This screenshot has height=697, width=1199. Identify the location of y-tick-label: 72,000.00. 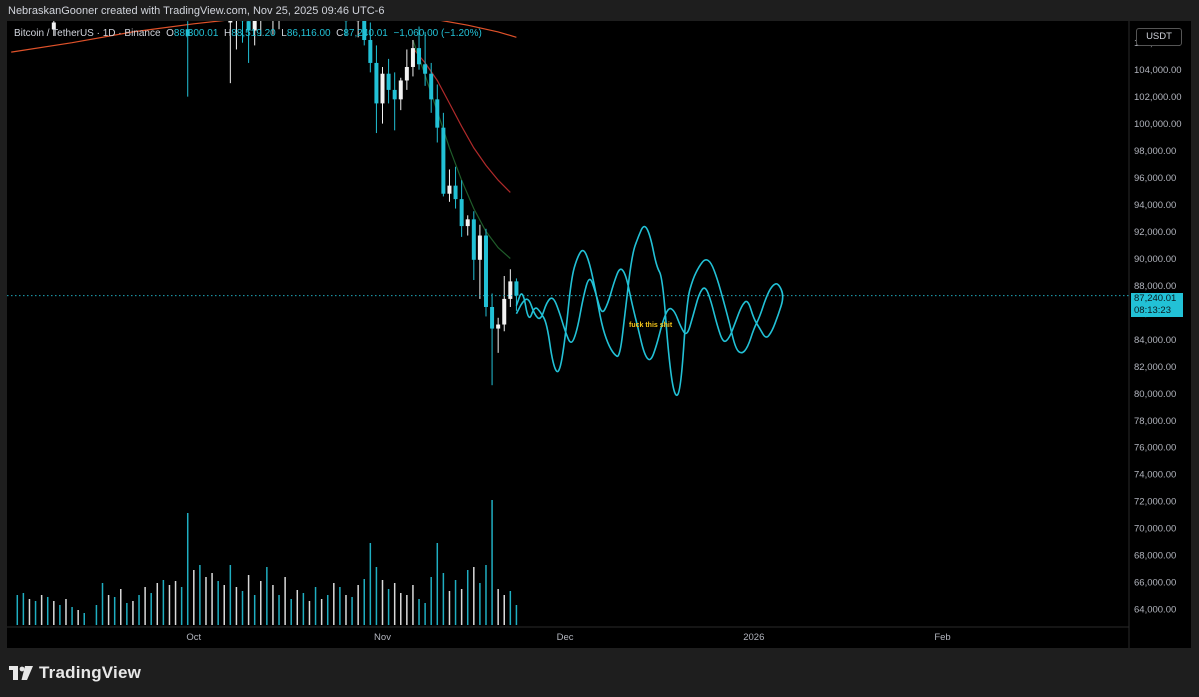
(1155, 502).